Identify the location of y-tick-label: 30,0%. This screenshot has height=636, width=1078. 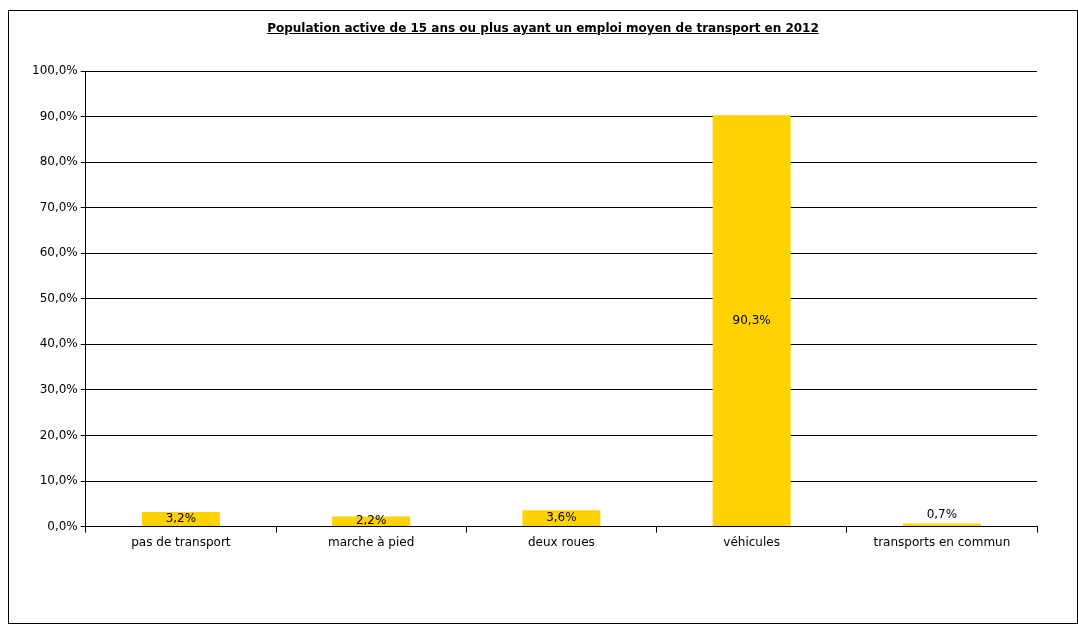
(58, 389).